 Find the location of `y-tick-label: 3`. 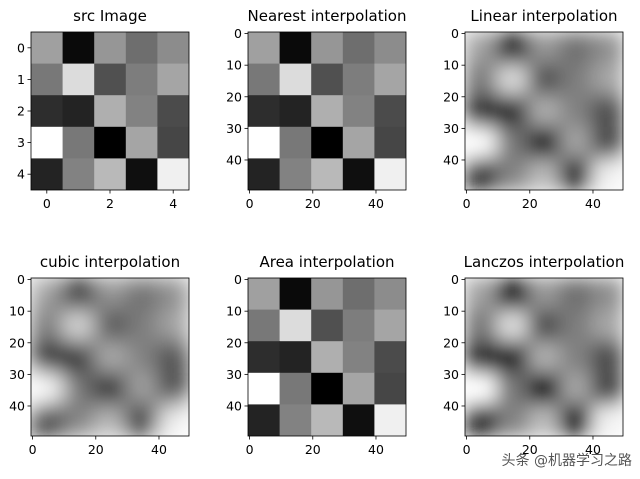

y-tick-label: 3 is located at coordinates (21, 142).